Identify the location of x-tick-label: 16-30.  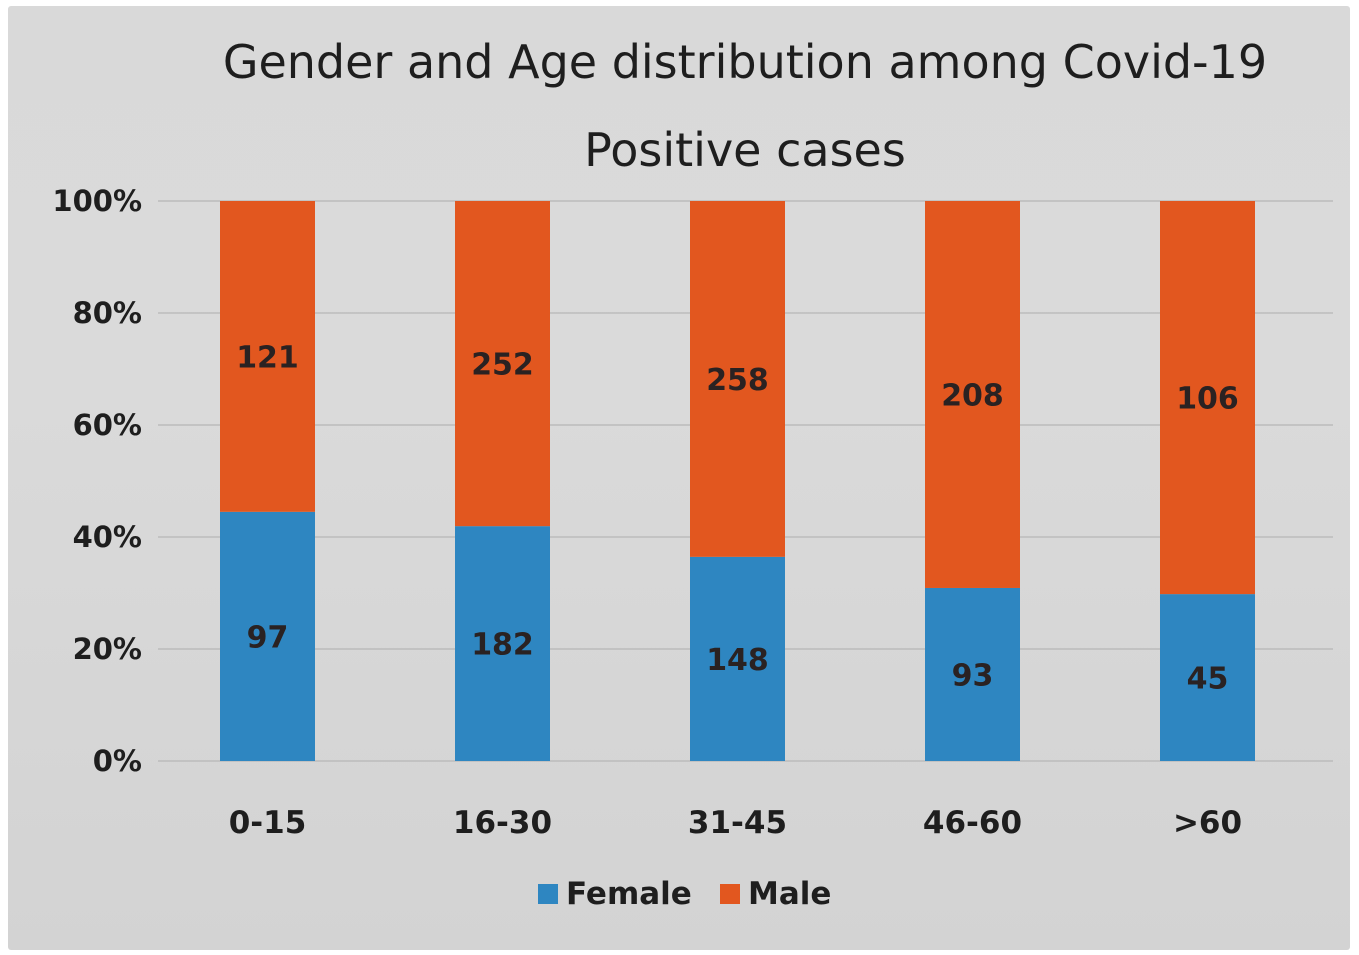
(502, 823).